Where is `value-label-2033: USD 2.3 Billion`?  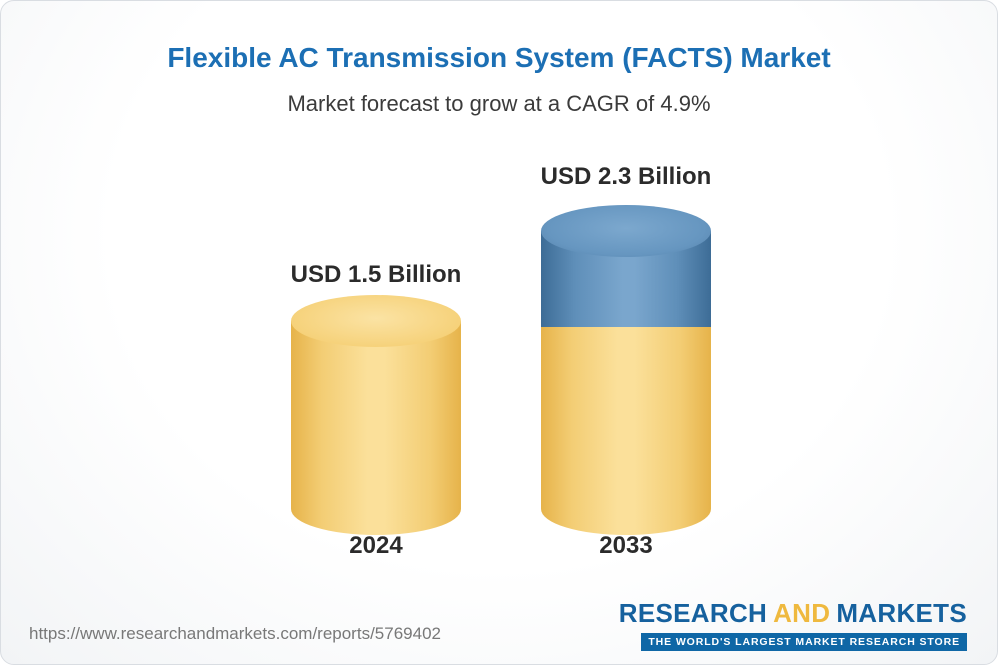 value-label-2033: USD 2.3 Billion is located at coordinates (626, 176).